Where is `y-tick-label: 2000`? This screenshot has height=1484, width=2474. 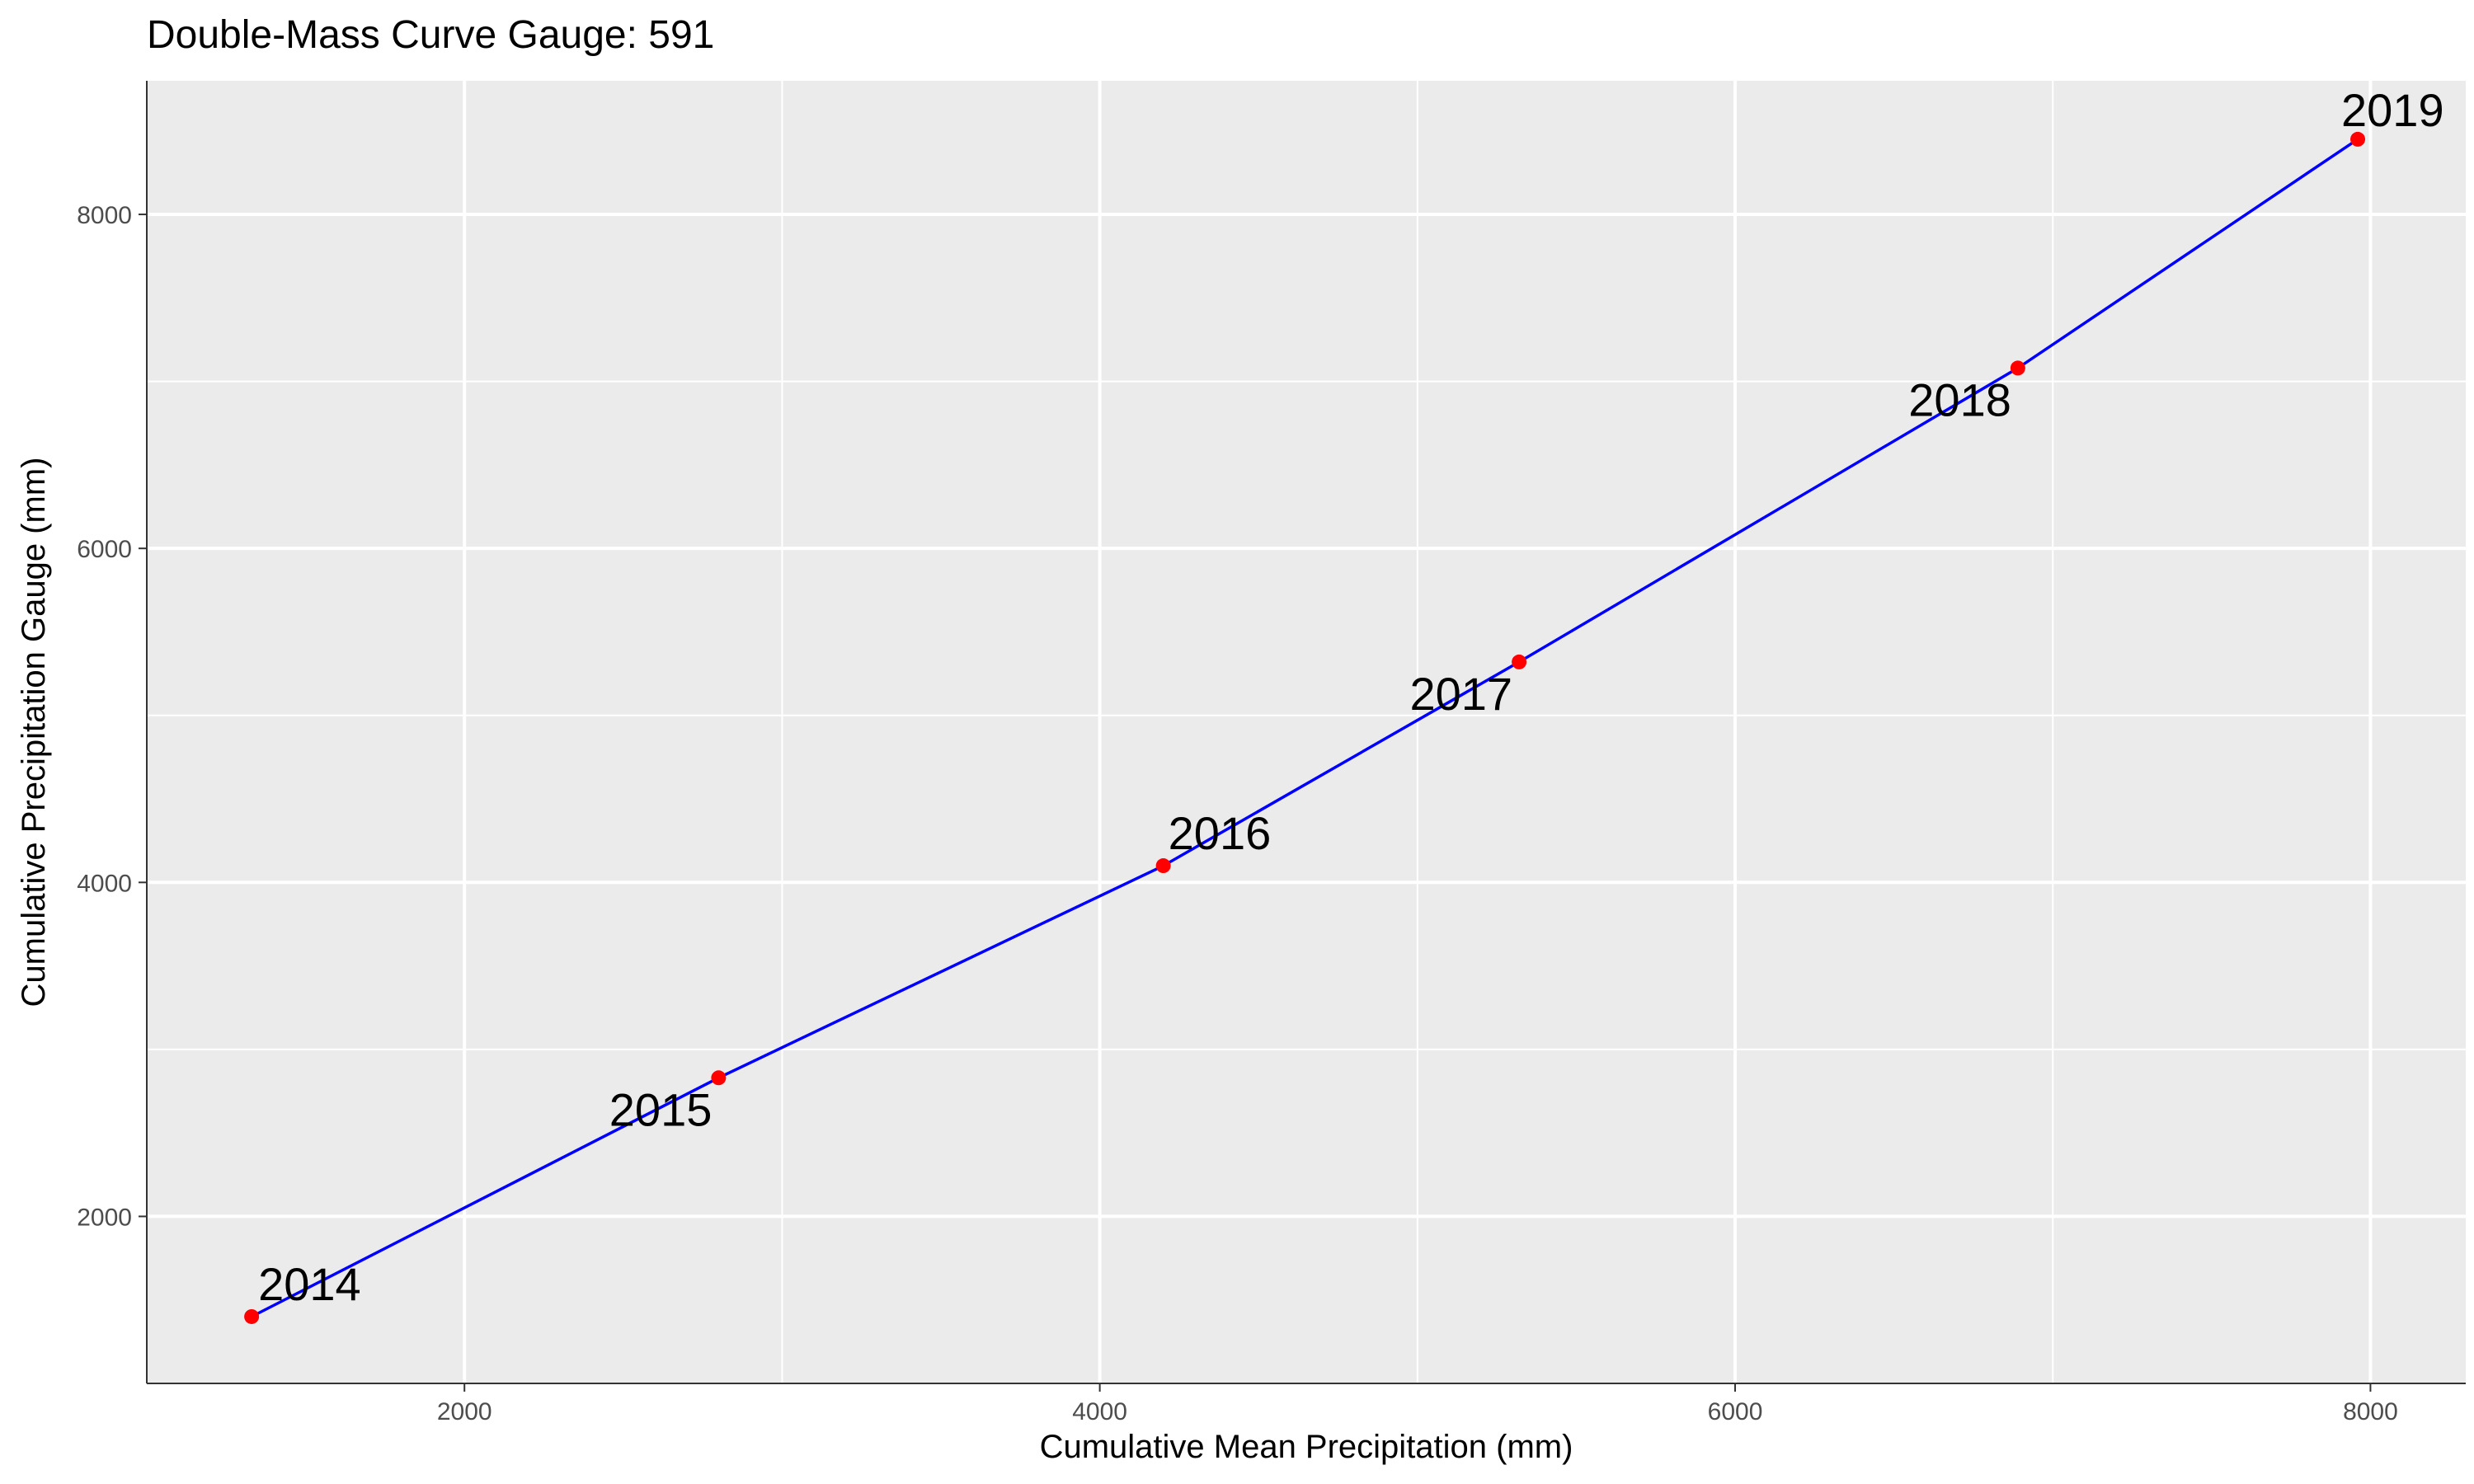 y-tick-label: 2000 is located at coordinates (104, 1217).